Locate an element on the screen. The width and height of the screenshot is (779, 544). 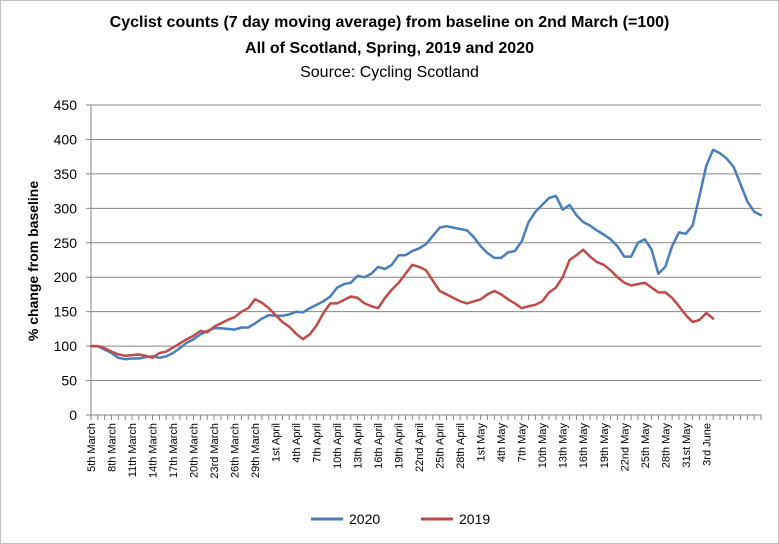
y-tick-label: 50 is located at coordinates (69, 381).